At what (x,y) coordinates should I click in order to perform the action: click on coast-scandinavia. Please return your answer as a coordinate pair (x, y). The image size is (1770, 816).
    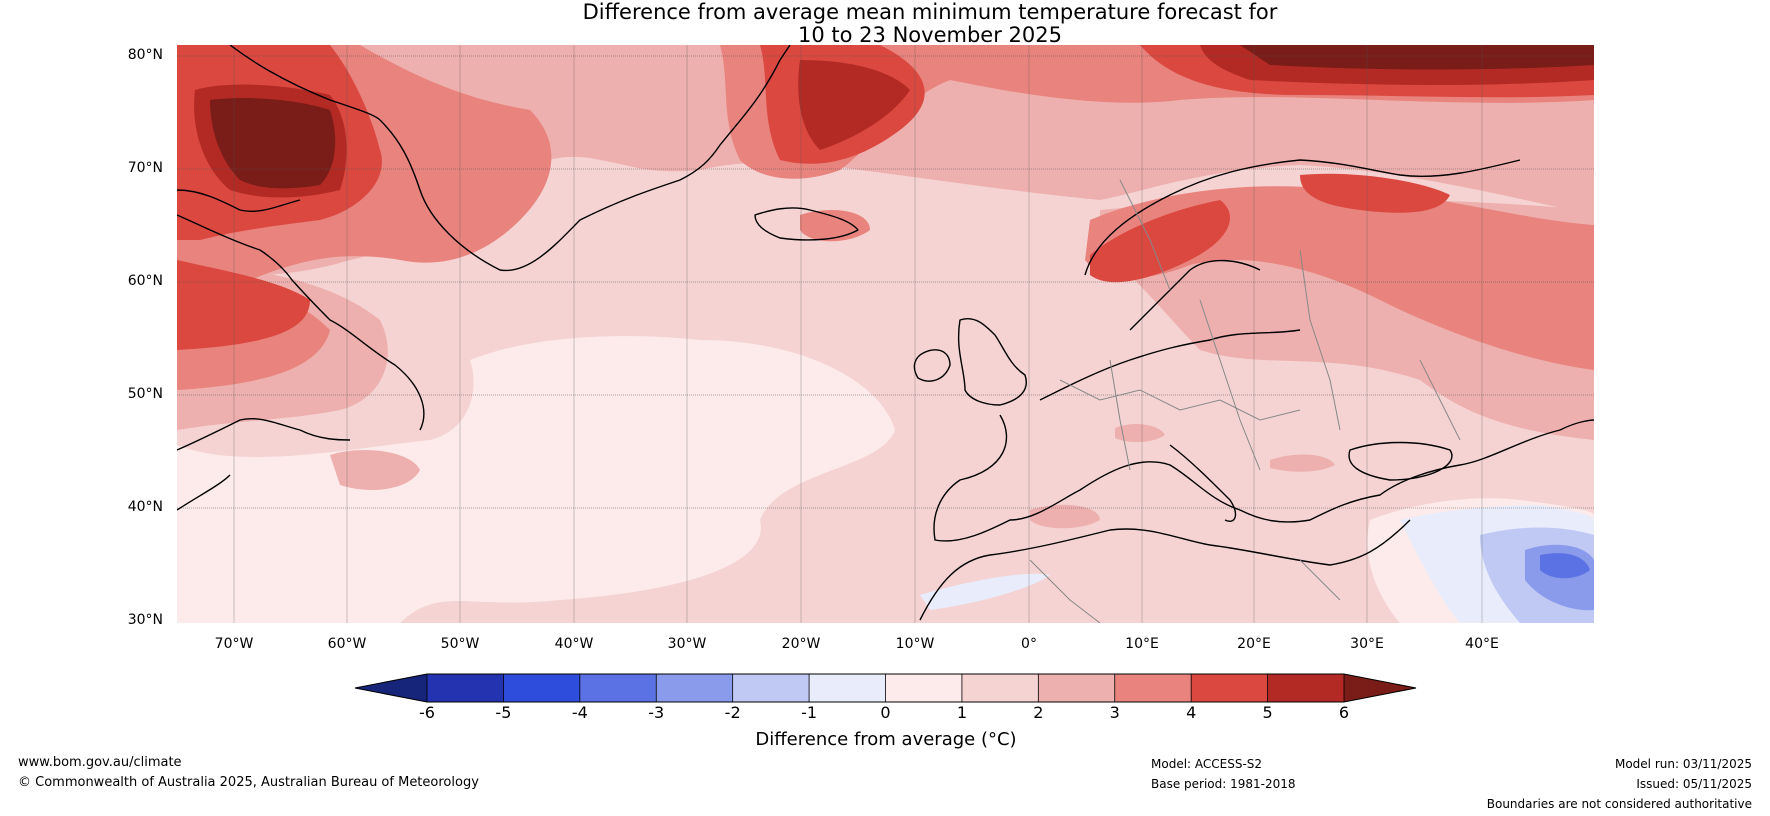
    Looking at the image, I should click on (1302, 217).